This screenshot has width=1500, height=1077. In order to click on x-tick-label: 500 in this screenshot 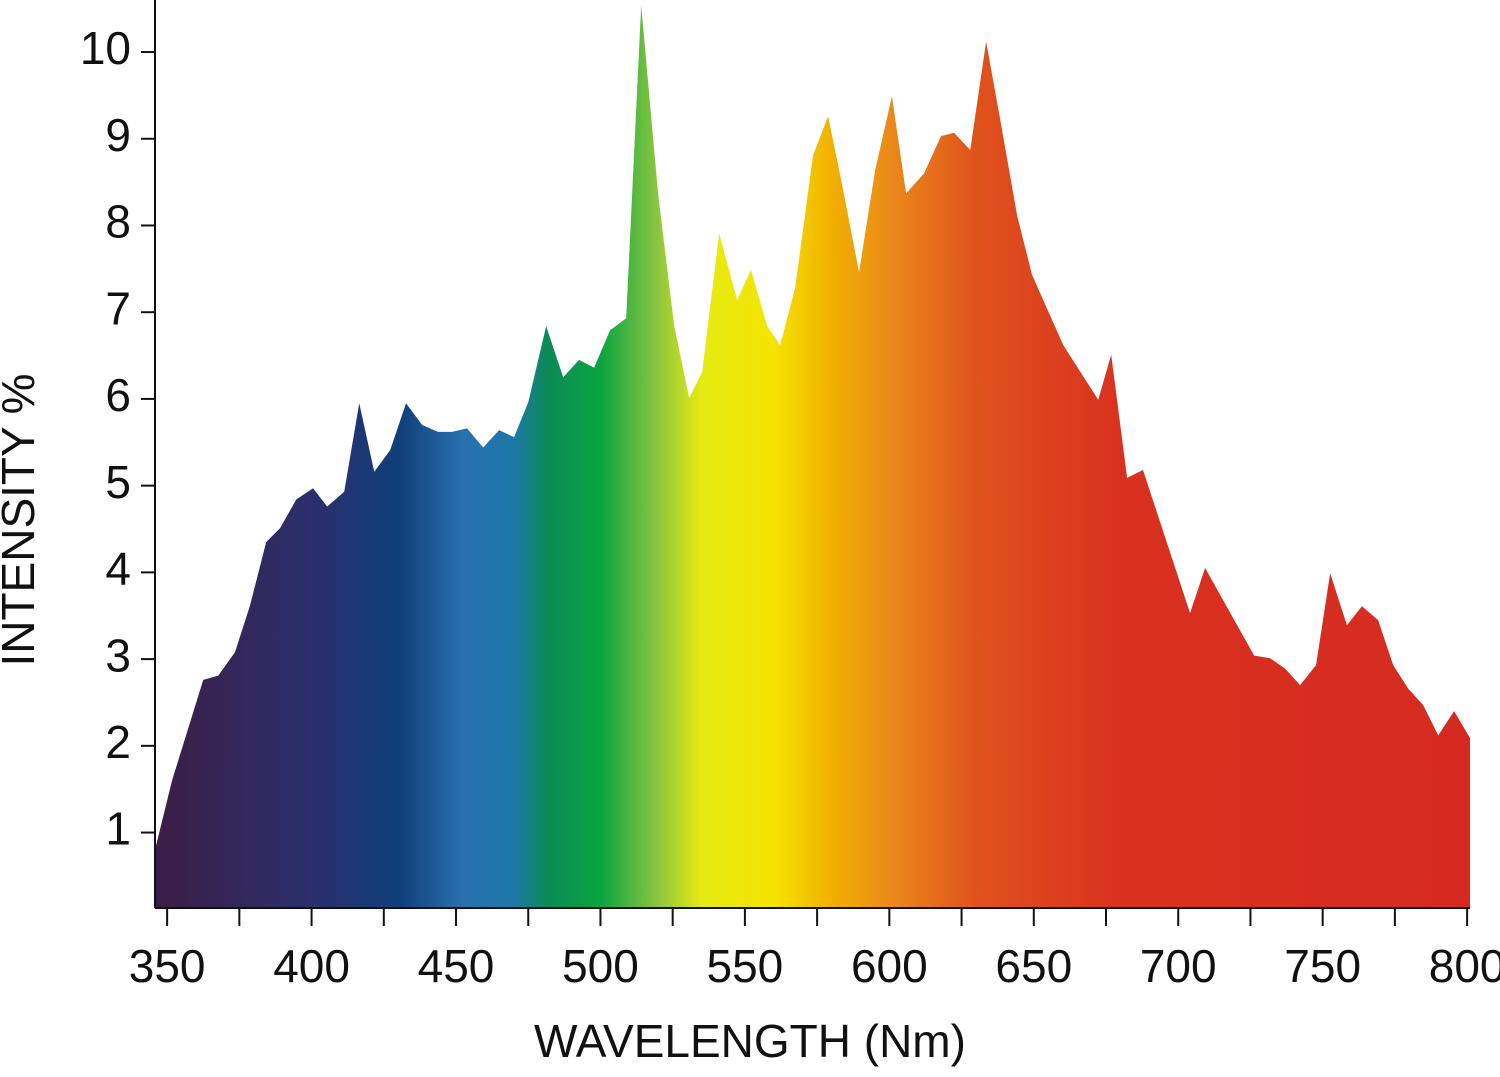, I will do `click(600, 966)`.